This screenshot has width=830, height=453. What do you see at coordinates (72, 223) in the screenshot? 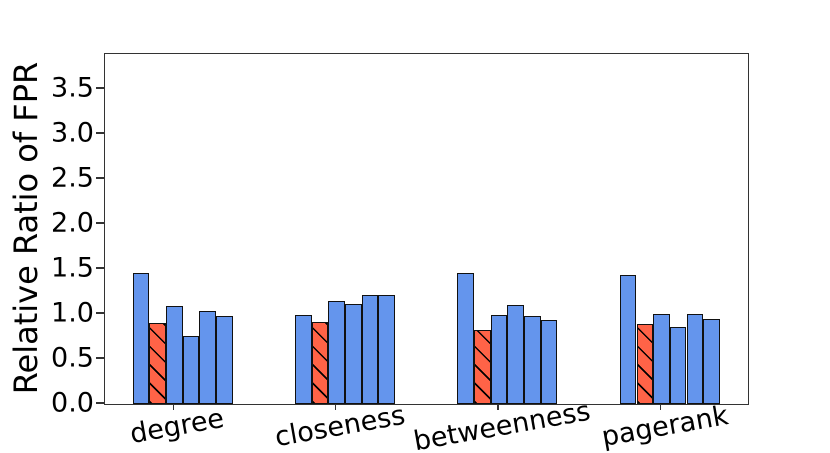
I see `y-tick-label: 2.0` at bounding box center [72, 223].